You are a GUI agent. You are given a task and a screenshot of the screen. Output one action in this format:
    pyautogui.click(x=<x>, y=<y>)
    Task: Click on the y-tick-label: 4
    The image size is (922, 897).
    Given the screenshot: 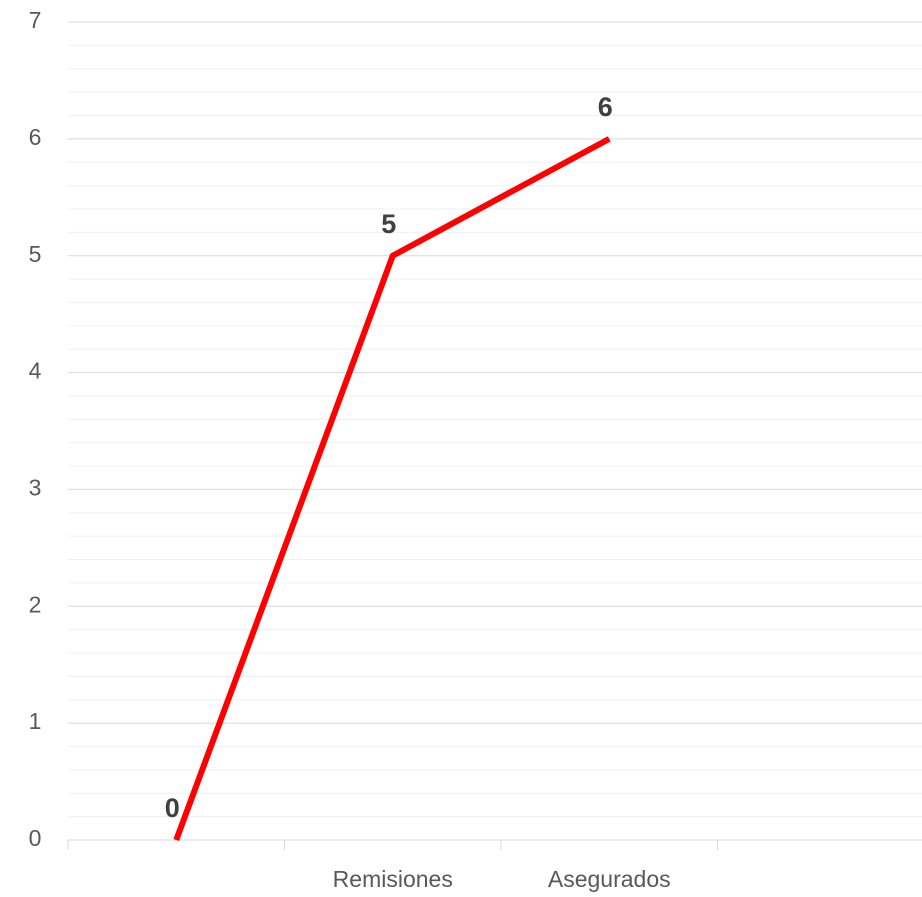 What is the action you would take?
    pyautogui.click(x=35, y=371)
    